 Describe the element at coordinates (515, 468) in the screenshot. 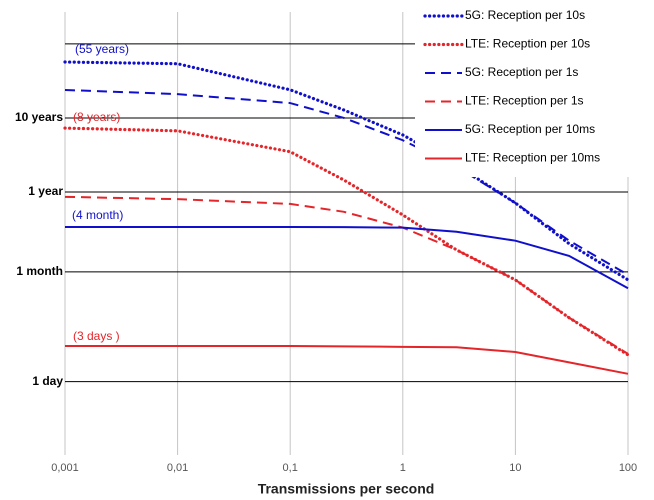

I see `x-tick-label: 10` at that location.